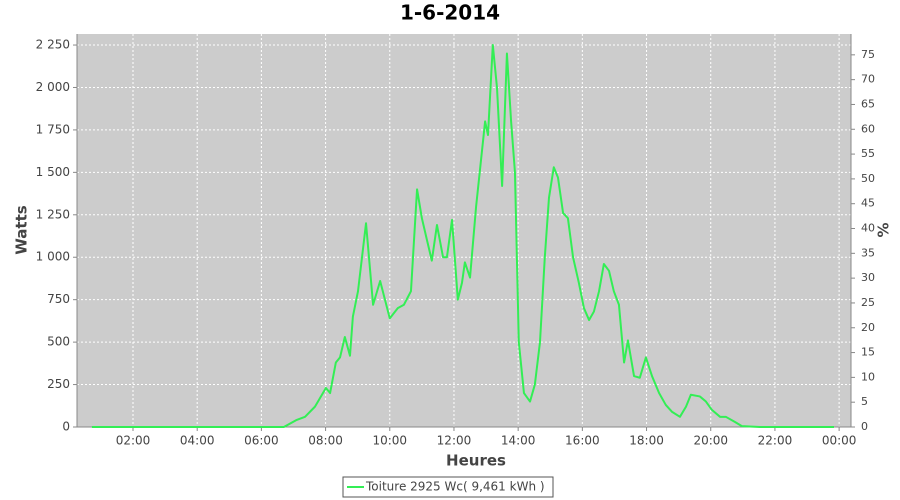  What do you see at coordinates (389, 441) in the screenshot?
I see `x-tick-label: 10:00` at bounding box center [389, 441].